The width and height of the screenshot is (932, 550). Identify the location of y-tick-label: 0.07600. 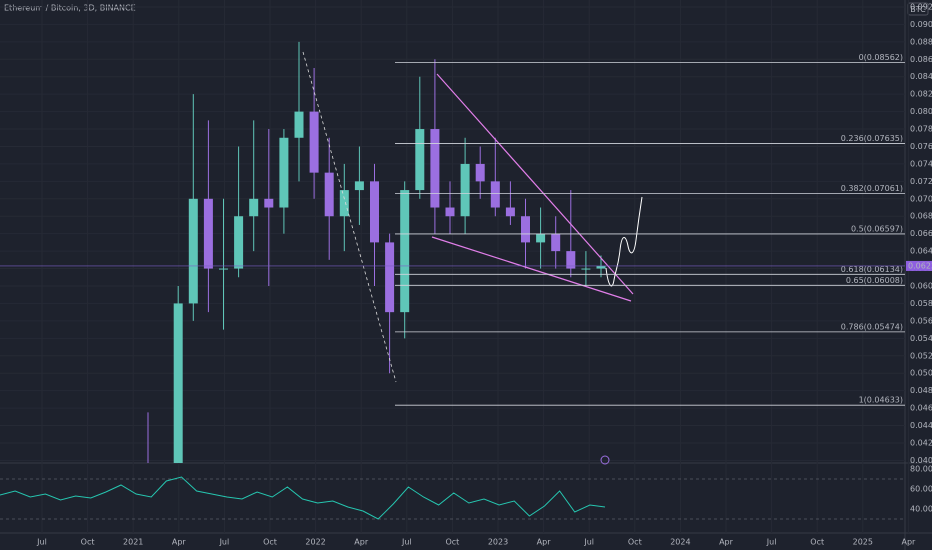
(921, 146).